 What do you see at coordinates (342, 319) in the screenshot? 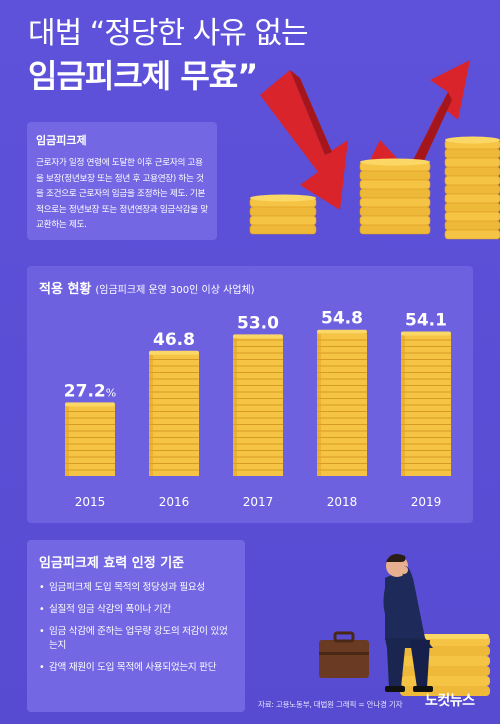
I see `value-label-2018: 54.8` at bounding box center [342, 319].